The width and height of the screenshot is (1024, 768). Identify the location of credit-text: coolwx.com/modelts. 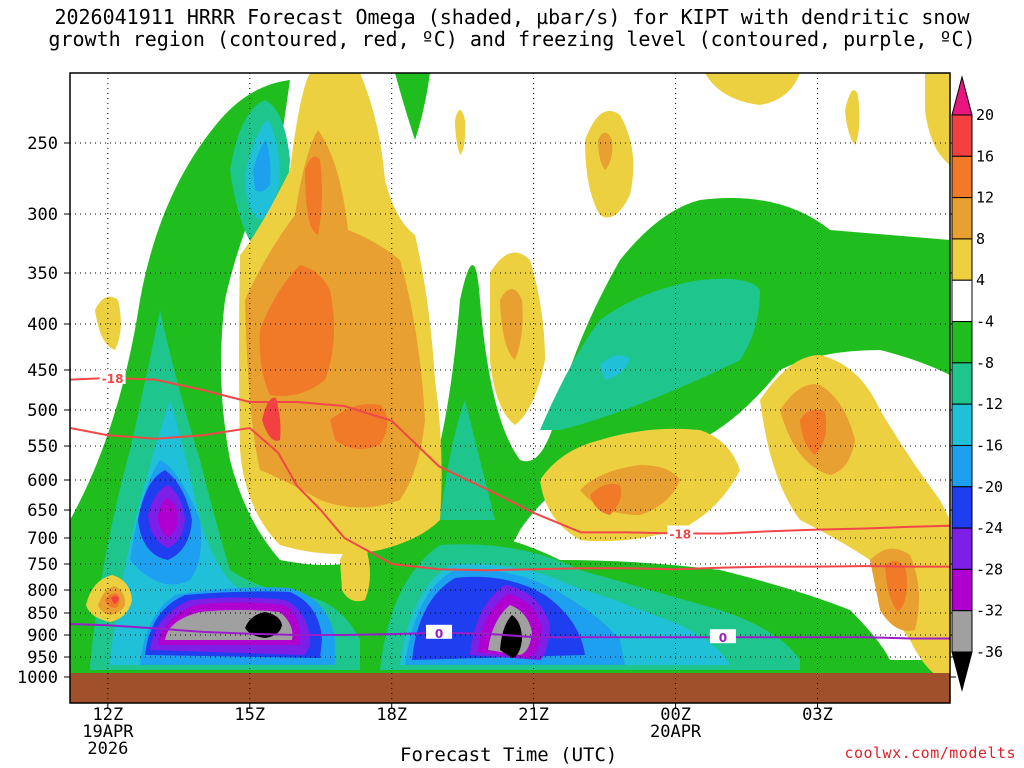
(930, 753).